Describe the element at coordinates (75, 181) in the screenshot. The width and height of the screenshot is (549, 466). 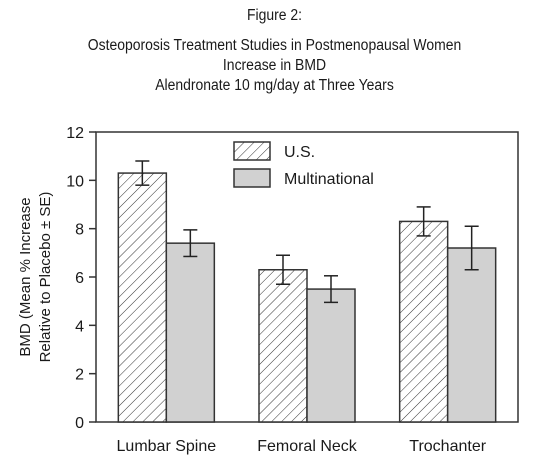
I see `y-tick-label: 10` at that location.